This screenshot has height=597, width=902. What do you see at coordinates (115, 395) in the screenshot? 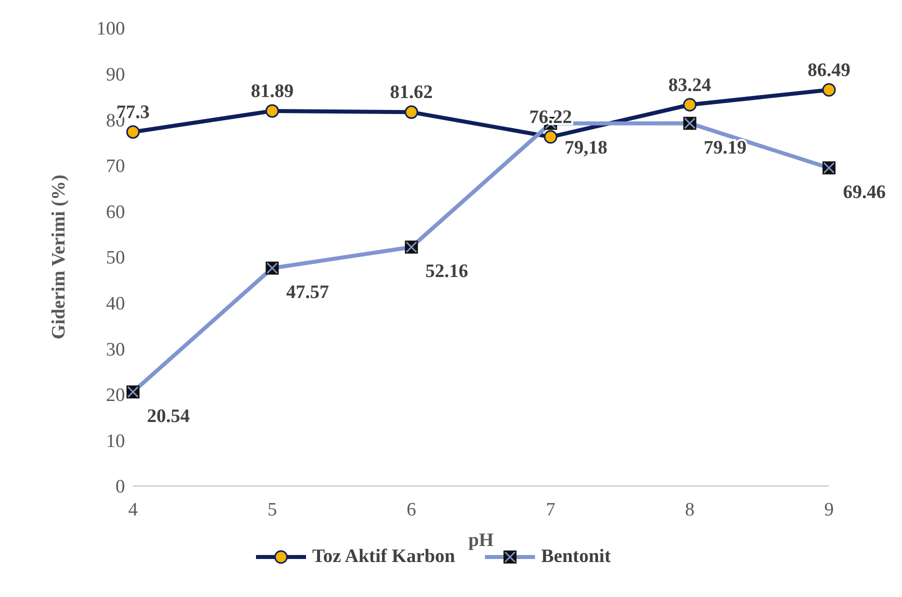
I see `y-tick-label: 20` at bounding box center [115, 395].